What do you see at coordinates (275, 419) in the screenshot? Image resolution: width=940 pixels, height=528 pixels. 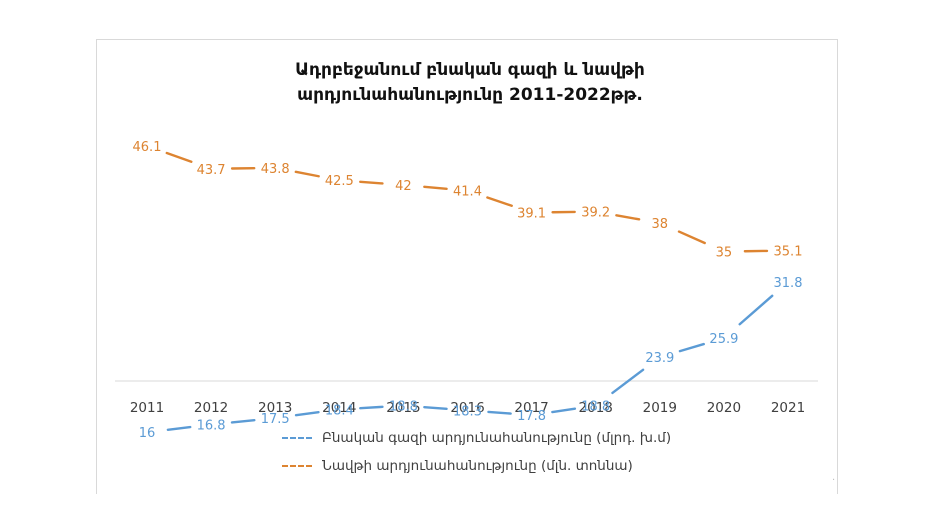 I see `data-label-gas-2013: 17.5` at bounding box center [275, 419].